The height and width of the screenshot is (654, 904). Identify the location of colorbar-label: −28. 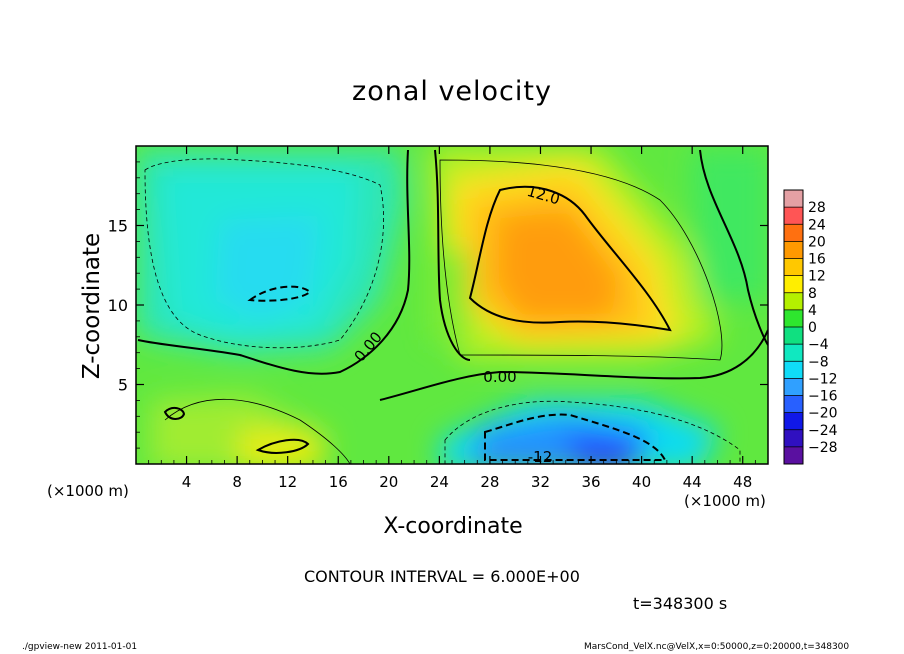
(823, 448).